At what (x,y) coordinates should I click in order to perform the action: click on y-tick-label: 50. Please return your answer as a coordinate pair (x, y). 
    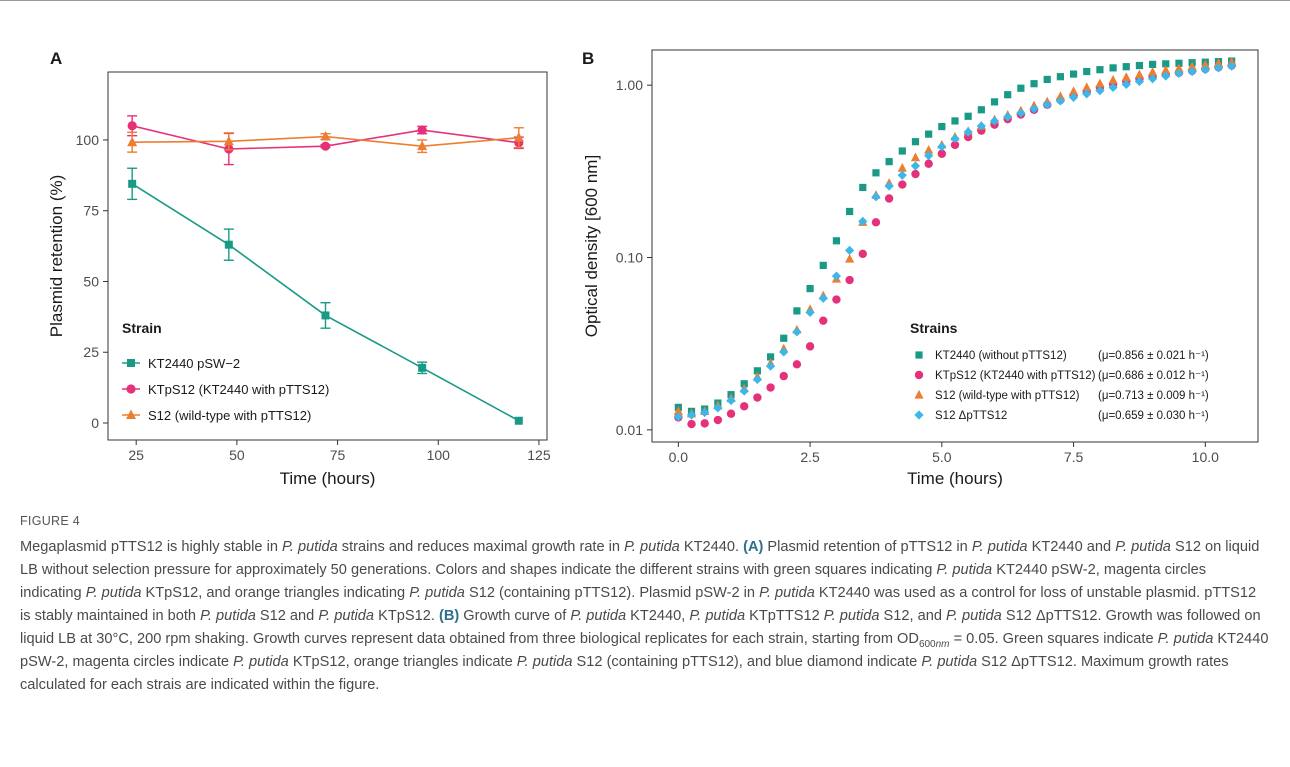
    Looking at the image, I should click on (91, 281).